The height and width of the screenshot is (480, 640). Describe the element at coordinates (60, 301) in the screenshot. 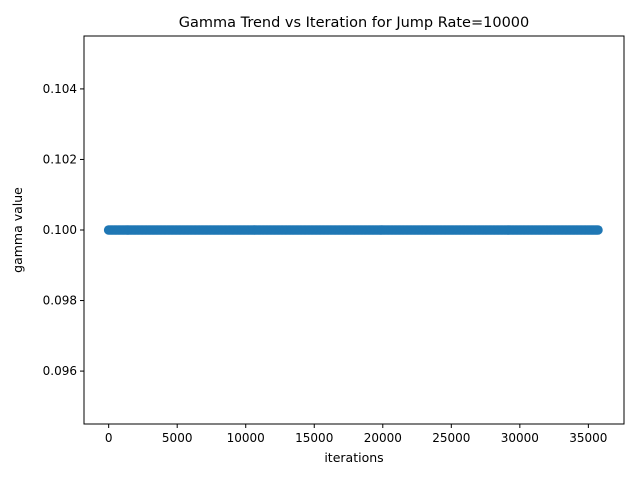

I see `y-tick-label: 0.098` at that location.